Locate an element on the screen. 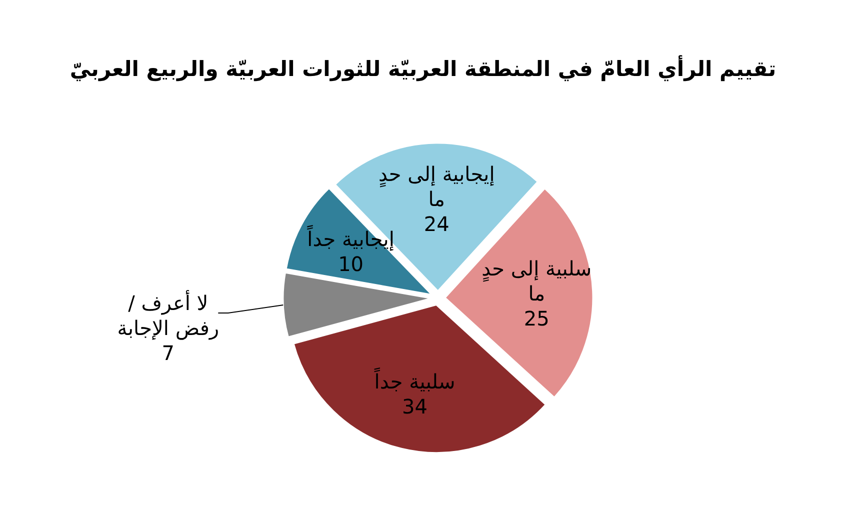 The width and height of the screenshot is (846, 508). slice-label: إيجابية إلى حدٍ ما is located at coordinates (436, 187).